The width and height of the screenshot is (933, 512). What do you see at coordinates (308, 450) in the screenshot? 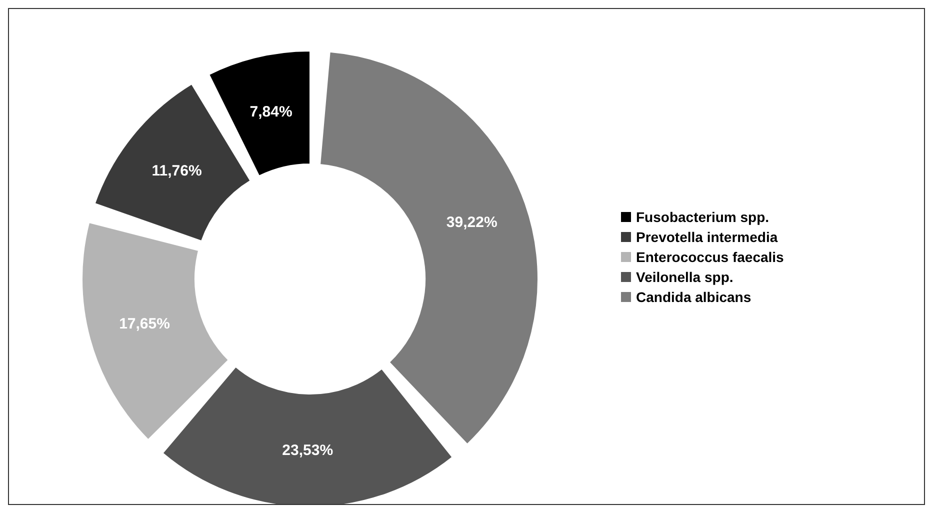
I see `data-label: 23,53%` at bounding box center [308, 450].